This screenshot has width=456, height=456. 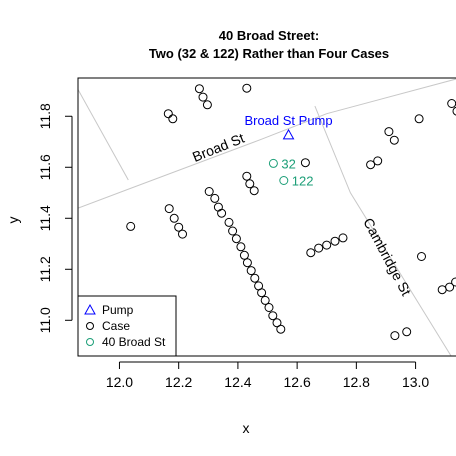 I want to click on pump-marker, so click(x=288, y=134).